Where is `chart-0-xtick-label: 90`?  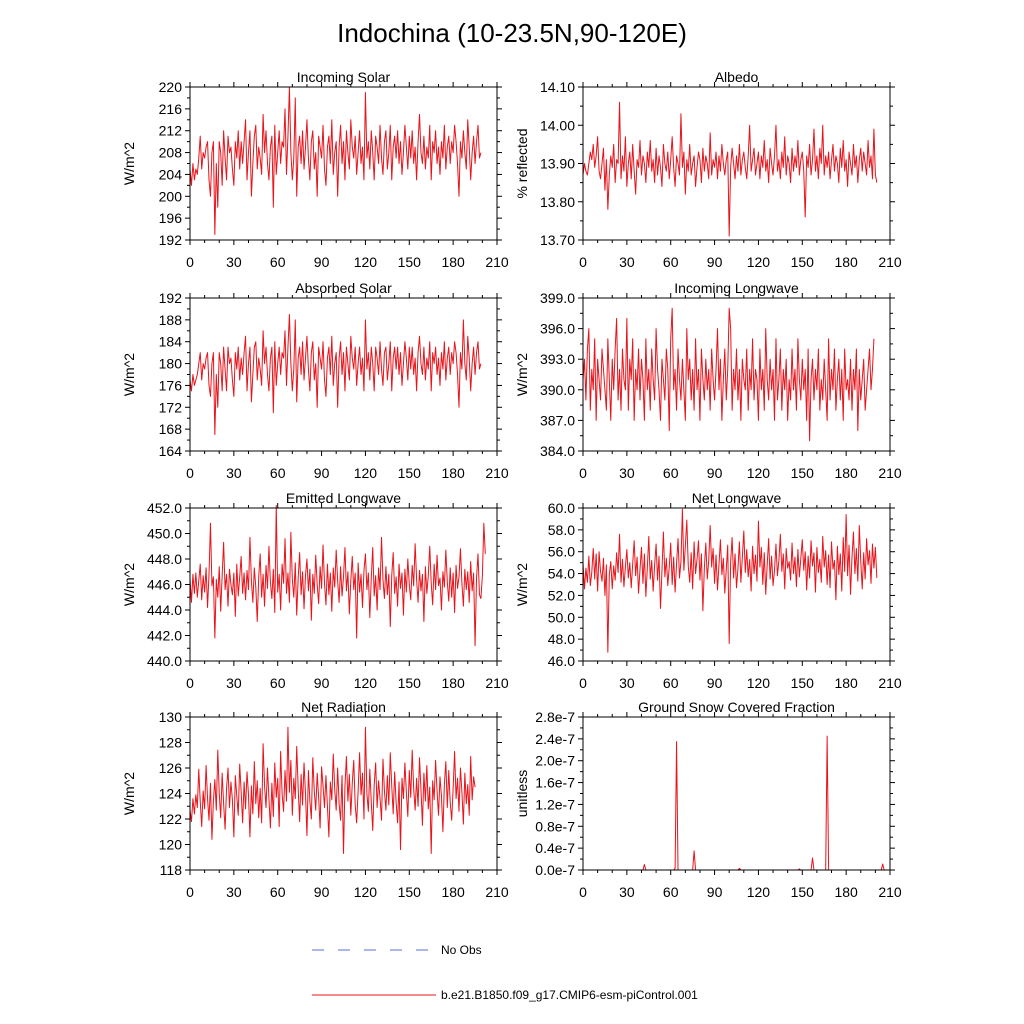
chart-0-xtick-label: 90 is located at coordinates (322, 262).